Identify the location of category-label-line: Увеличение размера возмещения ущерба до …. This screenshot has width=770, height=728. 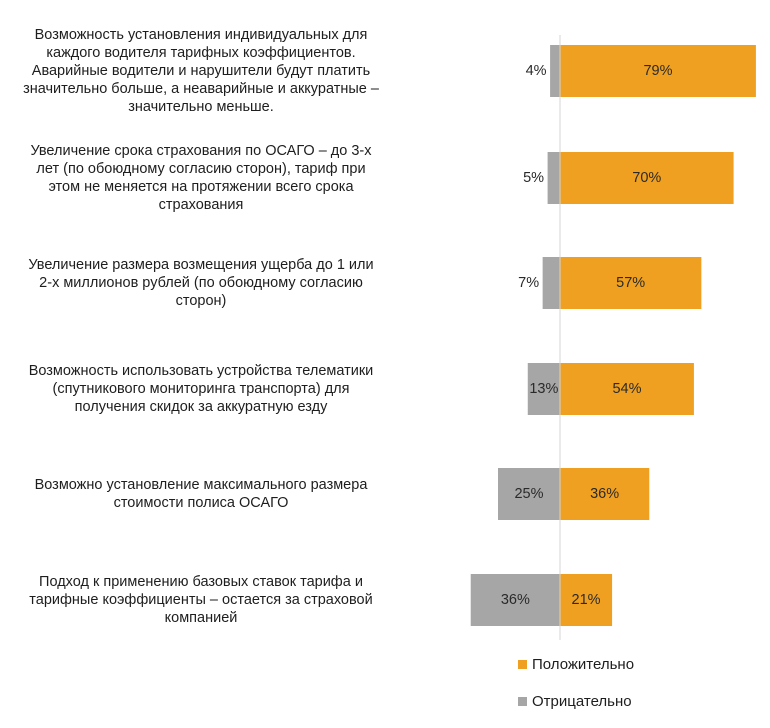
(201, 265).